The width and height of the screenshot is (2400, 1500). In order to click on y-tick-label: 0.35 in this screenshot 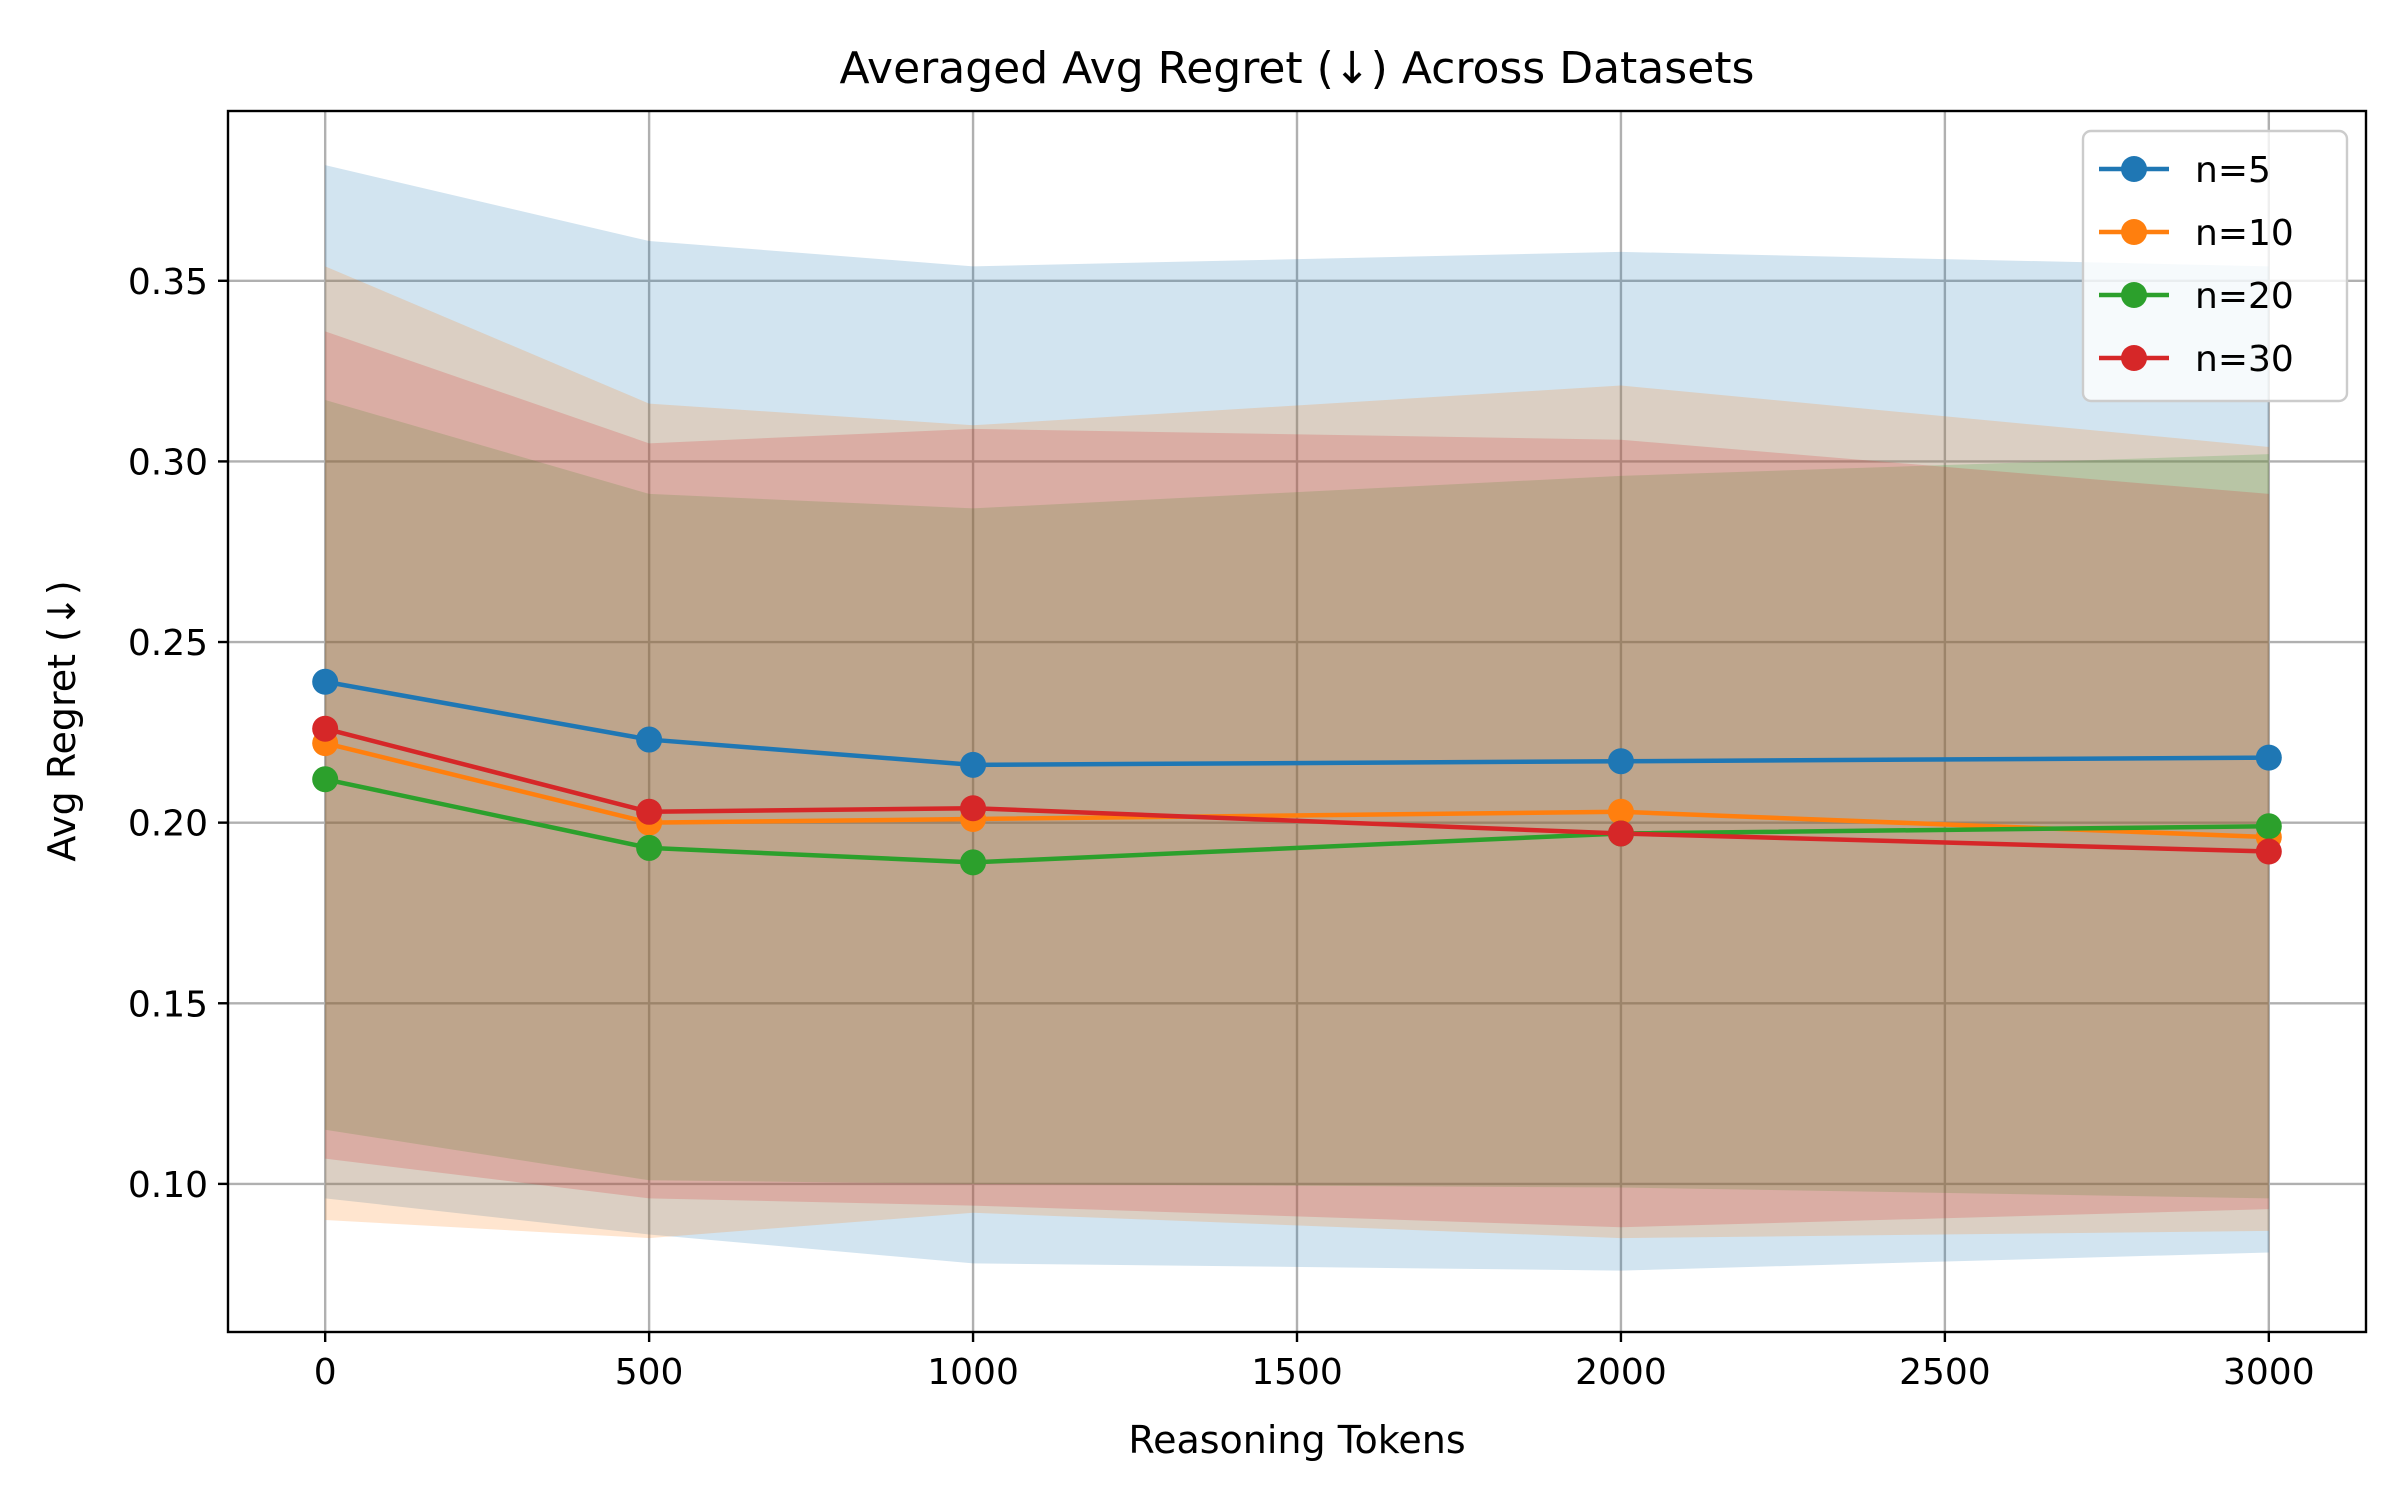, I will do `click(168, 282)`.